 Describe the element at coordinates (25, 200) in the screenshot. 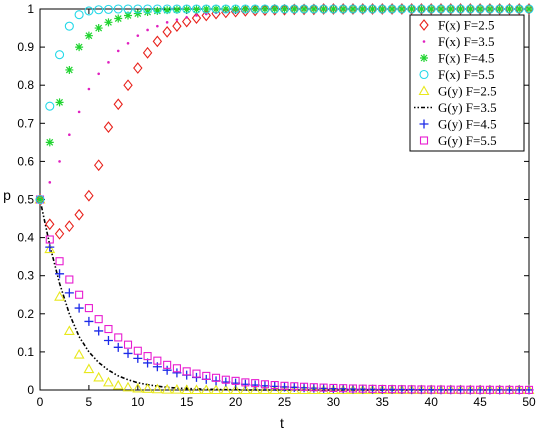

I see `y-tick-label: 0.5` at that location.